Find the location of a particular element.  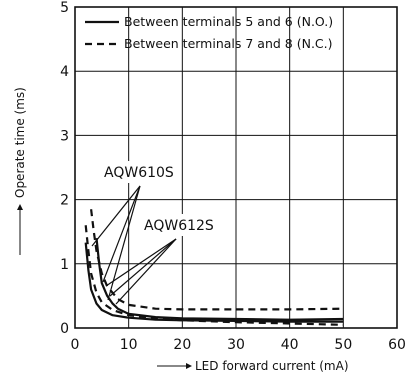

y-tick-label: 1 is located at coordinates (64, 265).